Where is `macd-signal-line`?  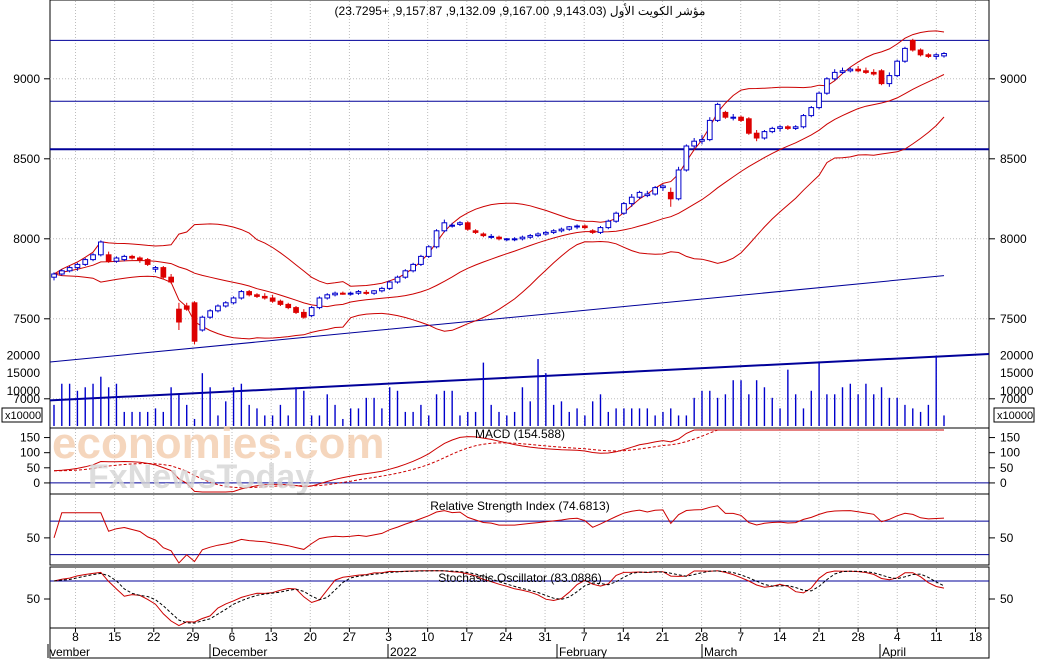 macd-signal-line is located at coordinates (498, 459).